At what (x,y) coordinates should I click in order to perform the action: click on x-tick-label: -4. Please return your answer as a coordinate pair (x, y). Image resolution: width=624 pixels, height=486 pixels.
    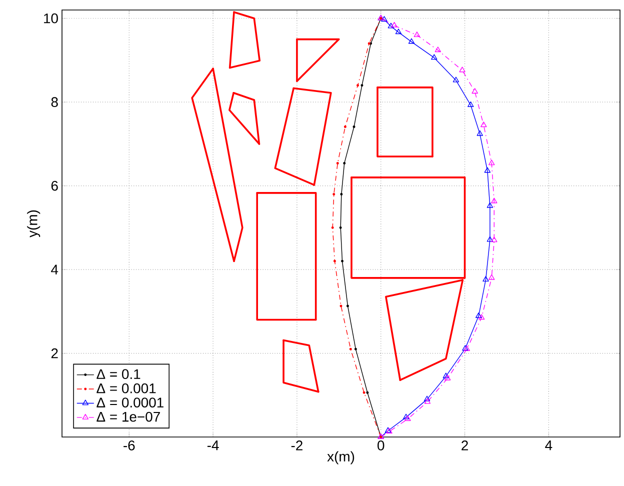
    Looking at the image, I should click on (213, 445).